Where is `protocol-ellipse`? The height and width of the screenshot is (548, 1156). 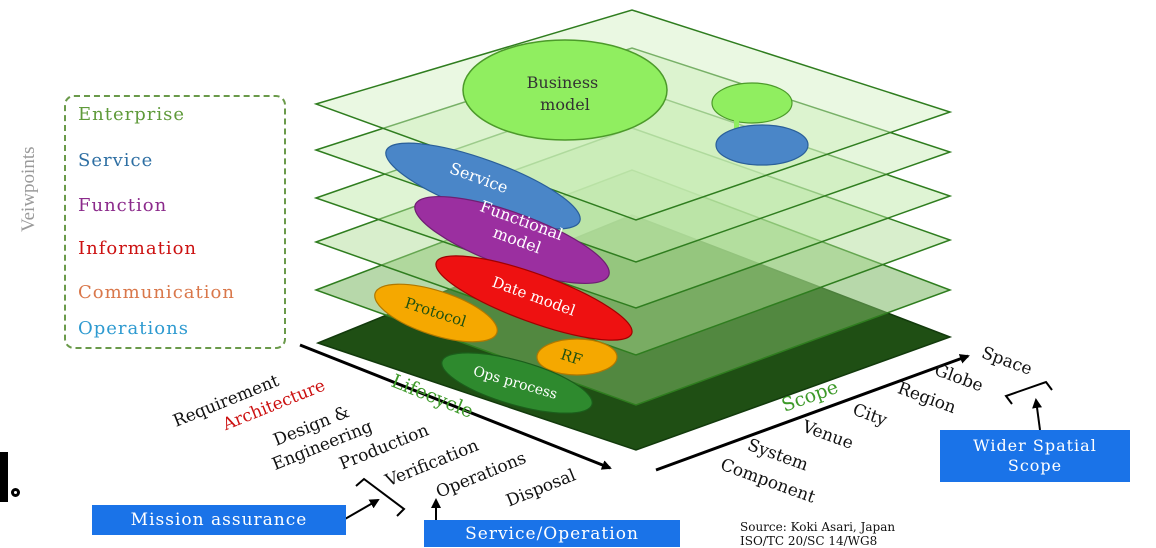 protocol-ellipse is located at coordinates (436, 313).